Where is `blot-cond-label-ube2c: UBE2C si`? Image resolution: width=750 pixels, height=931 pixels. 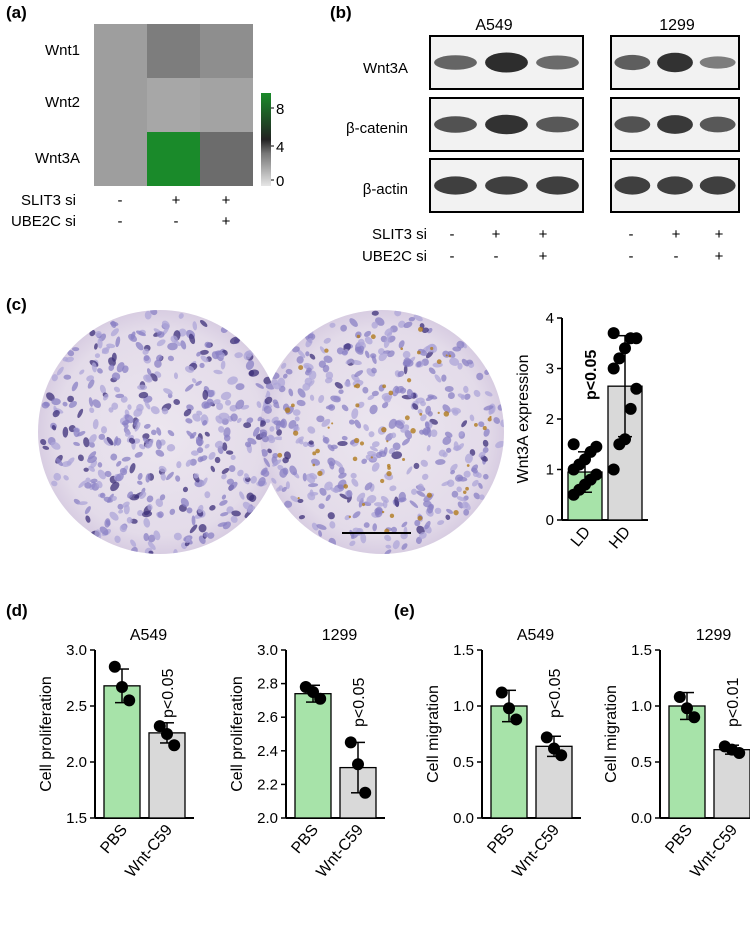
blot-cond-label-ube2c: UBE2C si is located at coordinates (394, 256).